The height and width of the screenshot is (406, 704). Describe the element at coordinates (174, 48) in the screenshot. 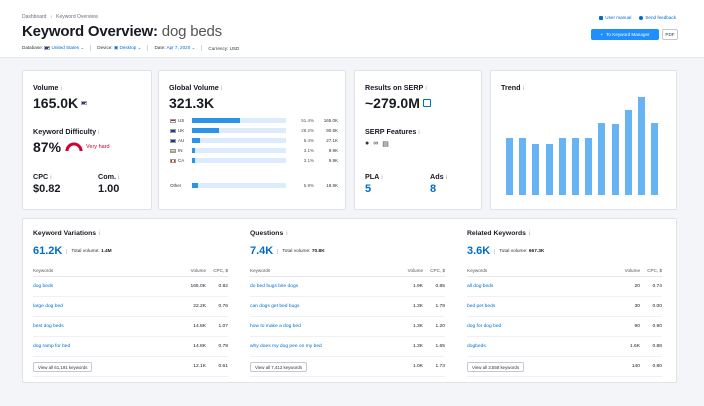

I see `date-filter: Date: Apr 7, 2020 ⌄` at that location.